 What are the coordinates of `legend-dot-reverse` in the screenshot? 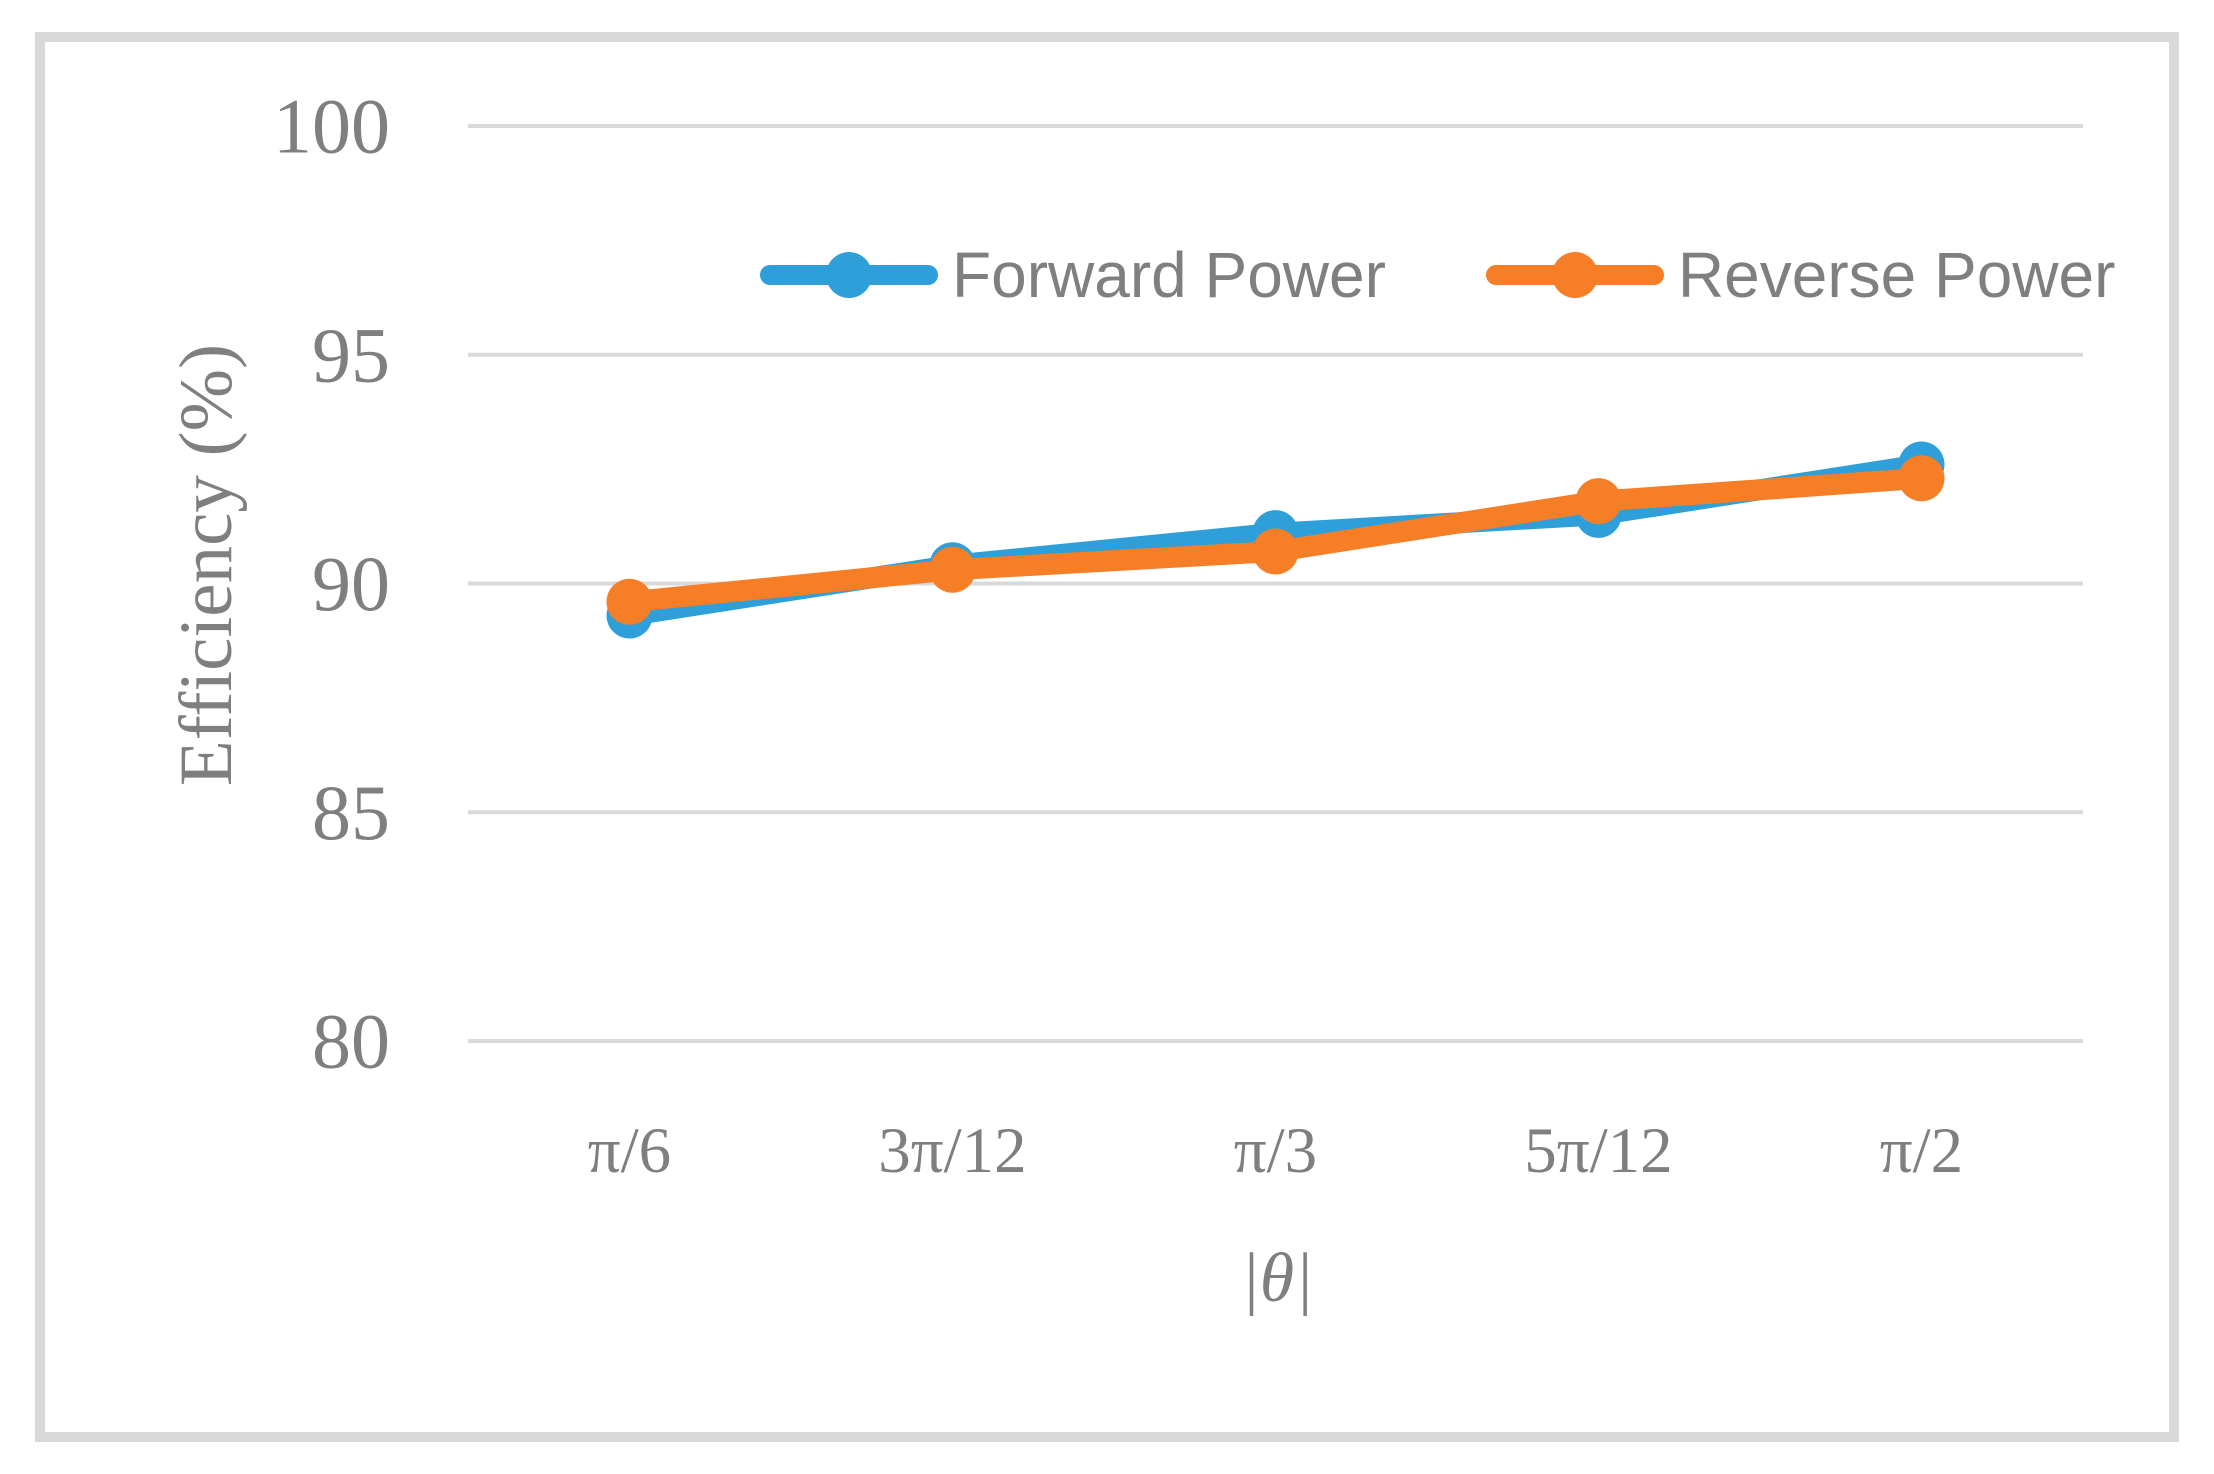 It's located at (1574, 275).